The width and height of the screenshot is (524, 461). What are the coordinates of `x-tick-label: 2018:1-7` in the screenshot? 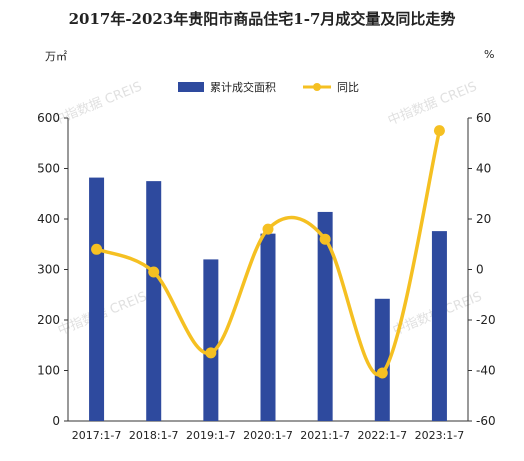 It's located at (154, 435).